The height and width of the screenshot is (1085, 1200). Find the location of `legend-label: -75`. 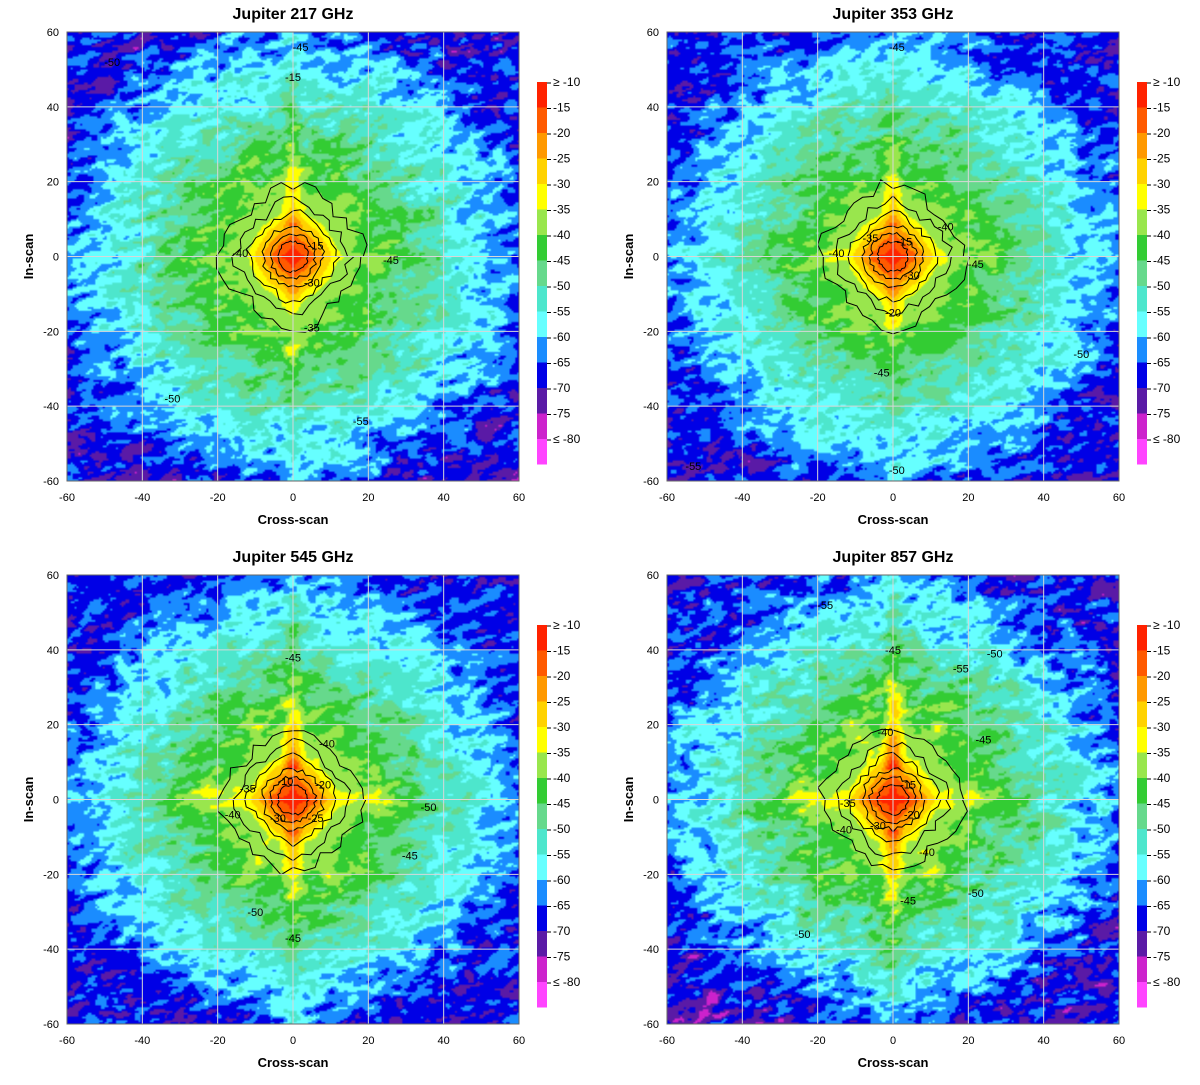

legend-label: -75 is located at coordinates (562, 957).